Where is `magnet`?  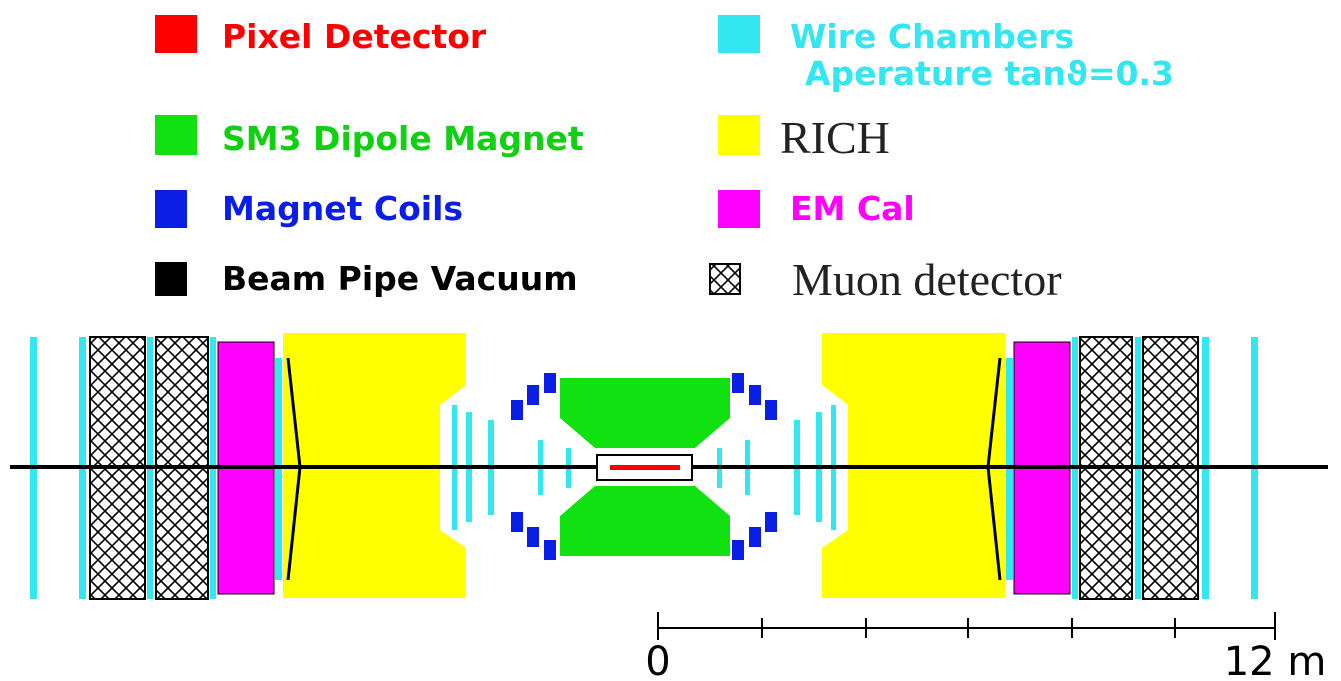 magnet is located at coordinates (645, 467).